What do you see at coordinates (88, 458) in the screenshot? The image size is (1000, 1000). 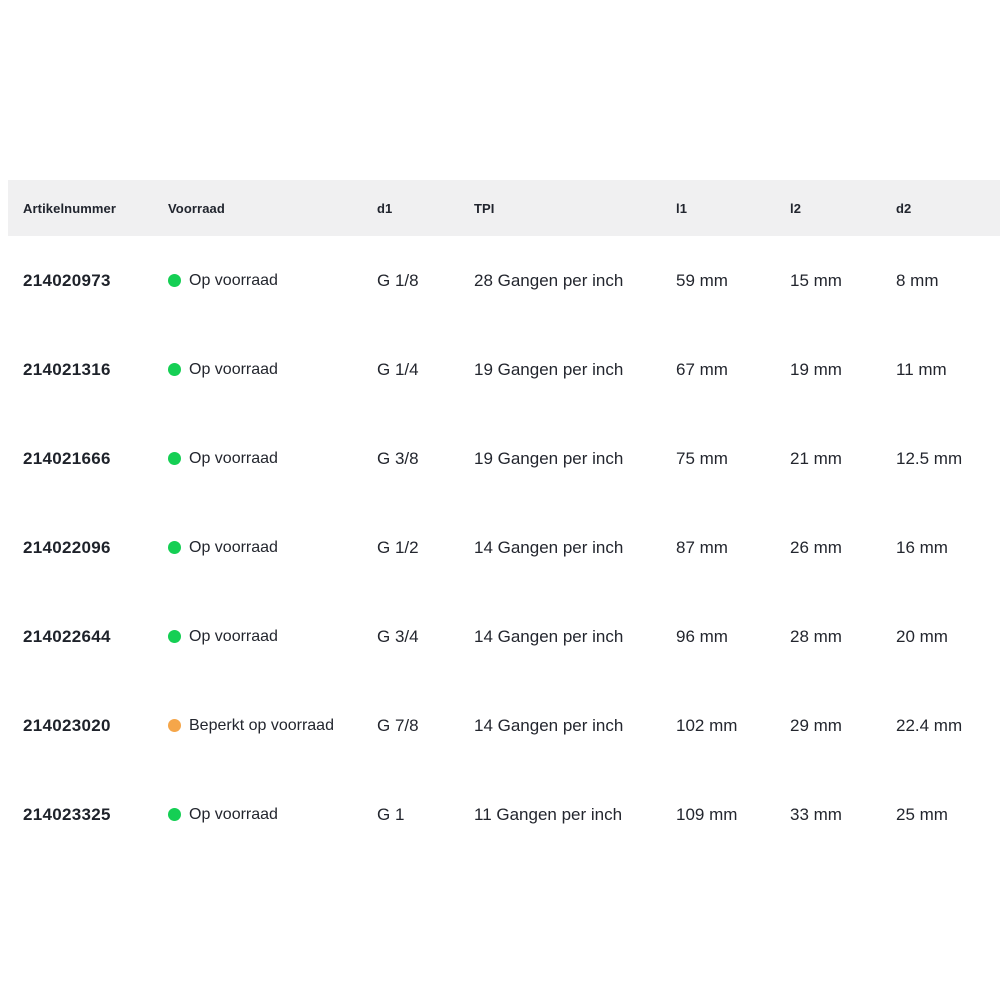 I see `artikelnummer-cell: 214021666` at bounding box center [88, 458].